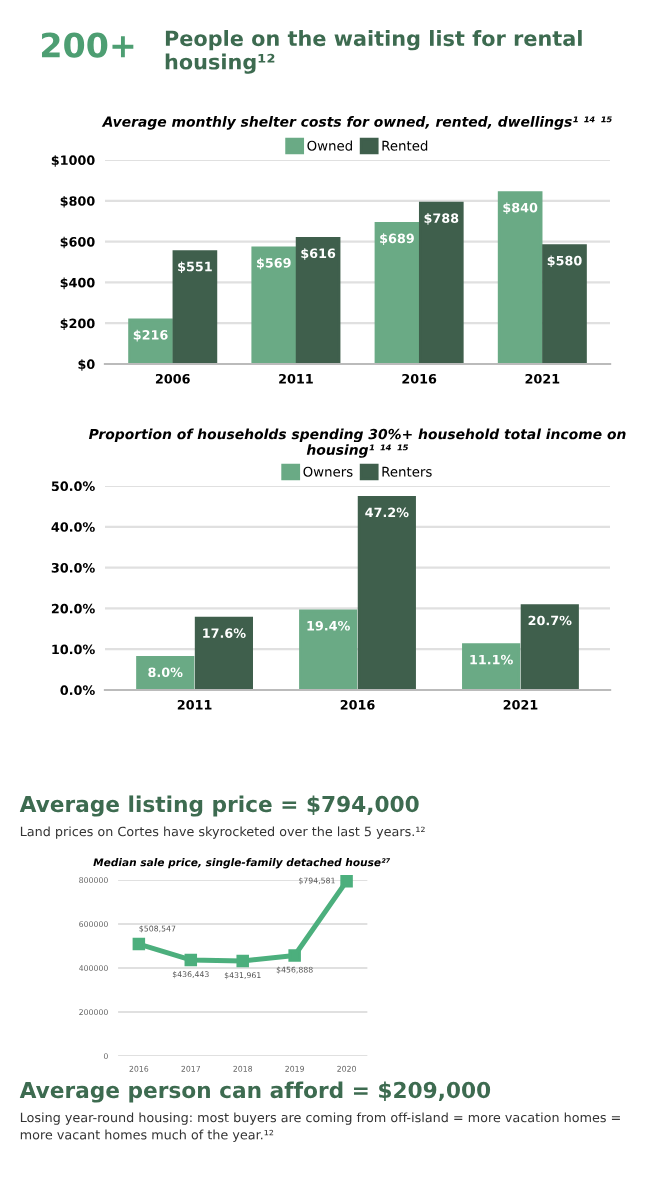 Image resolution: width=656 pixels, height=1200 pixels. Describe the element at coordinates (219, 806) in the screenshot. I see `text: Average listing price = $794,000` at that location.